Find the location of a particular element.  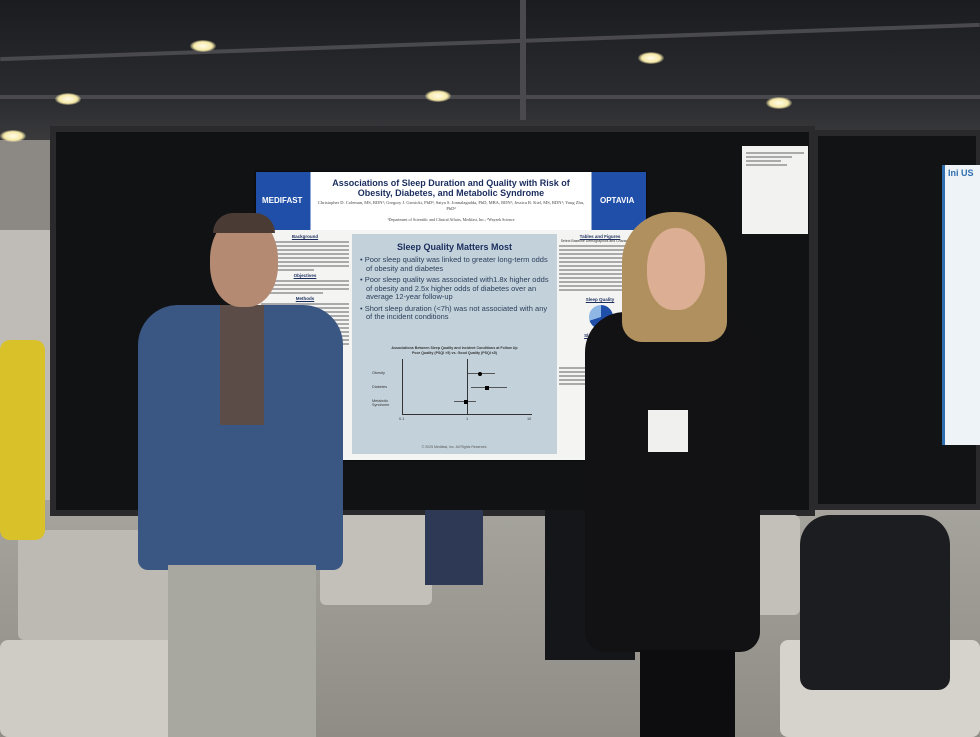

ci-diabetes is located at coordinates (489, 387).